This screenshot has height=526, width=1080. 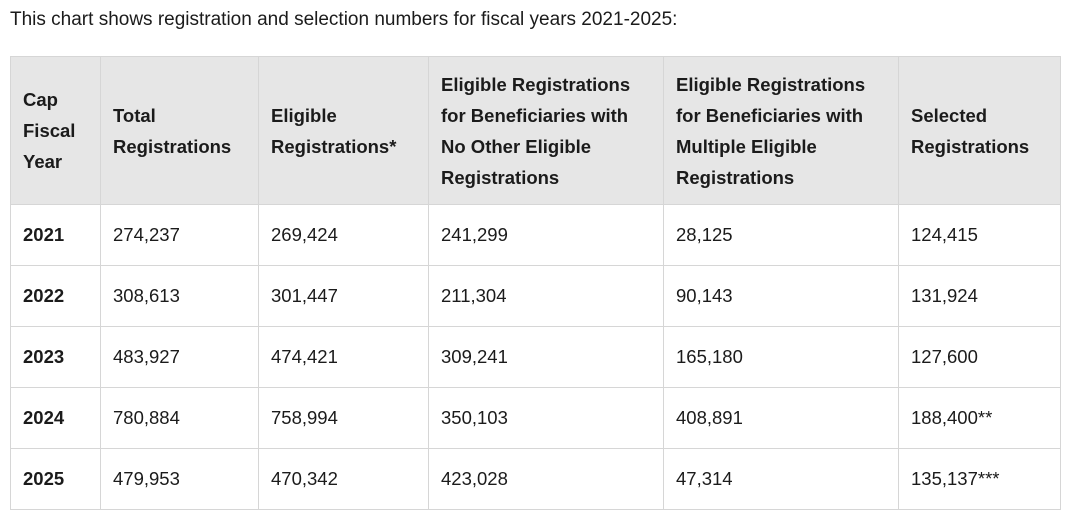 I want to click on cell-eligible-multiple: 408,891, so click(x=781, y=418).